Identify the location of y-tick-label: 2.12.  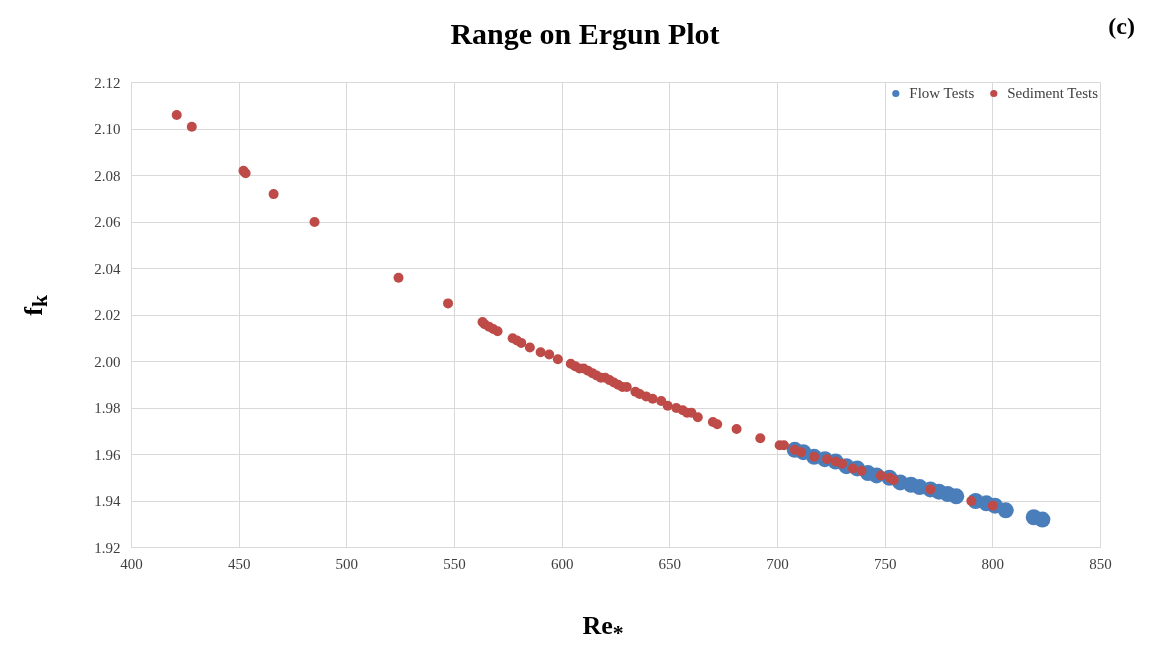
(107, 82).